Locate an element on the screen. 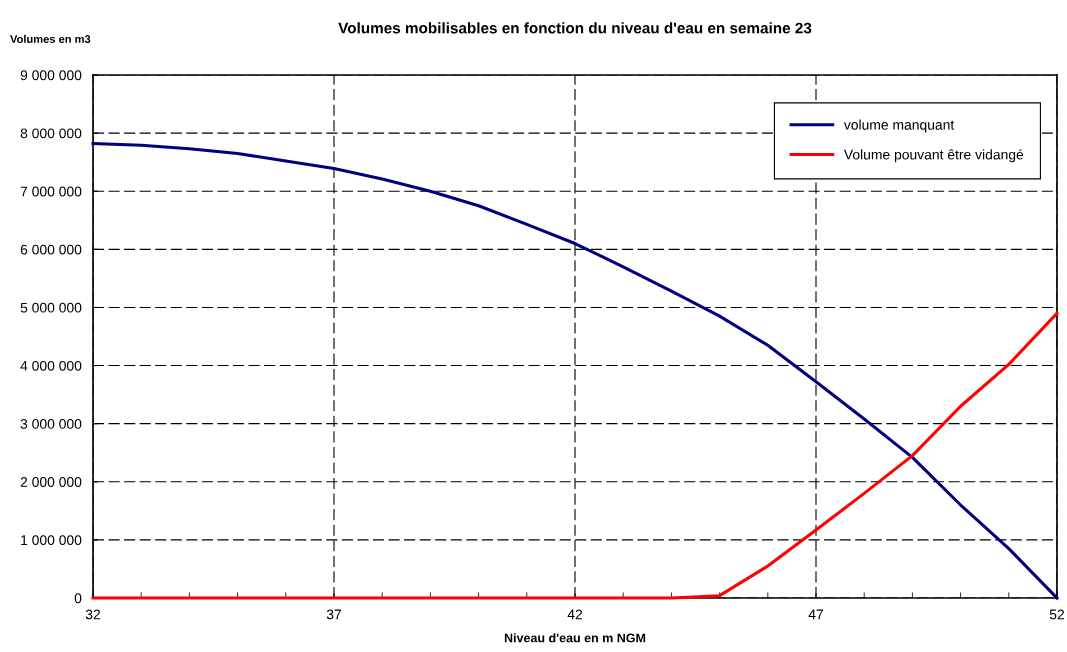 The height and width of the screenshot is (652, 1067). y-axis-title: Volumes en m3 is located at coordinates (50, 38).